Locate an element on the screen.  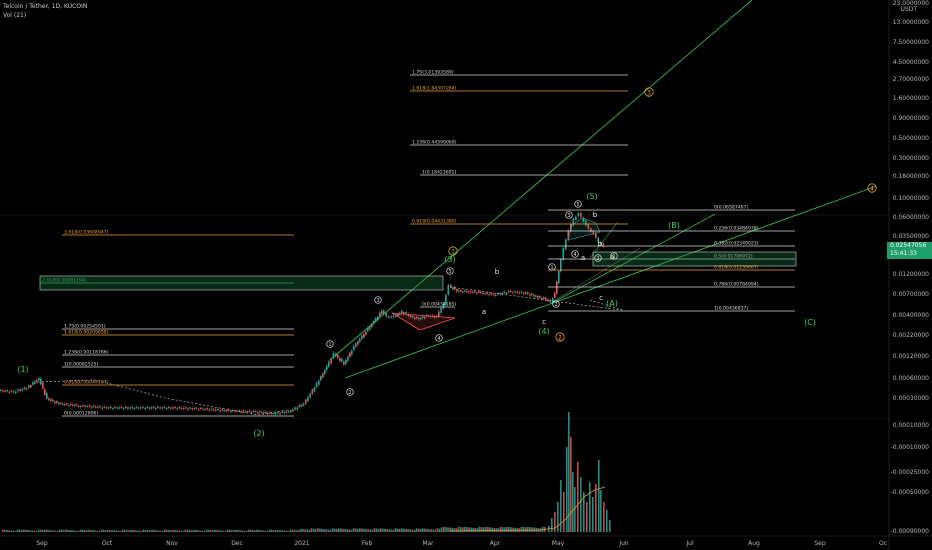
time-axis-tick: 2021 is located at coordinates (301, 543).